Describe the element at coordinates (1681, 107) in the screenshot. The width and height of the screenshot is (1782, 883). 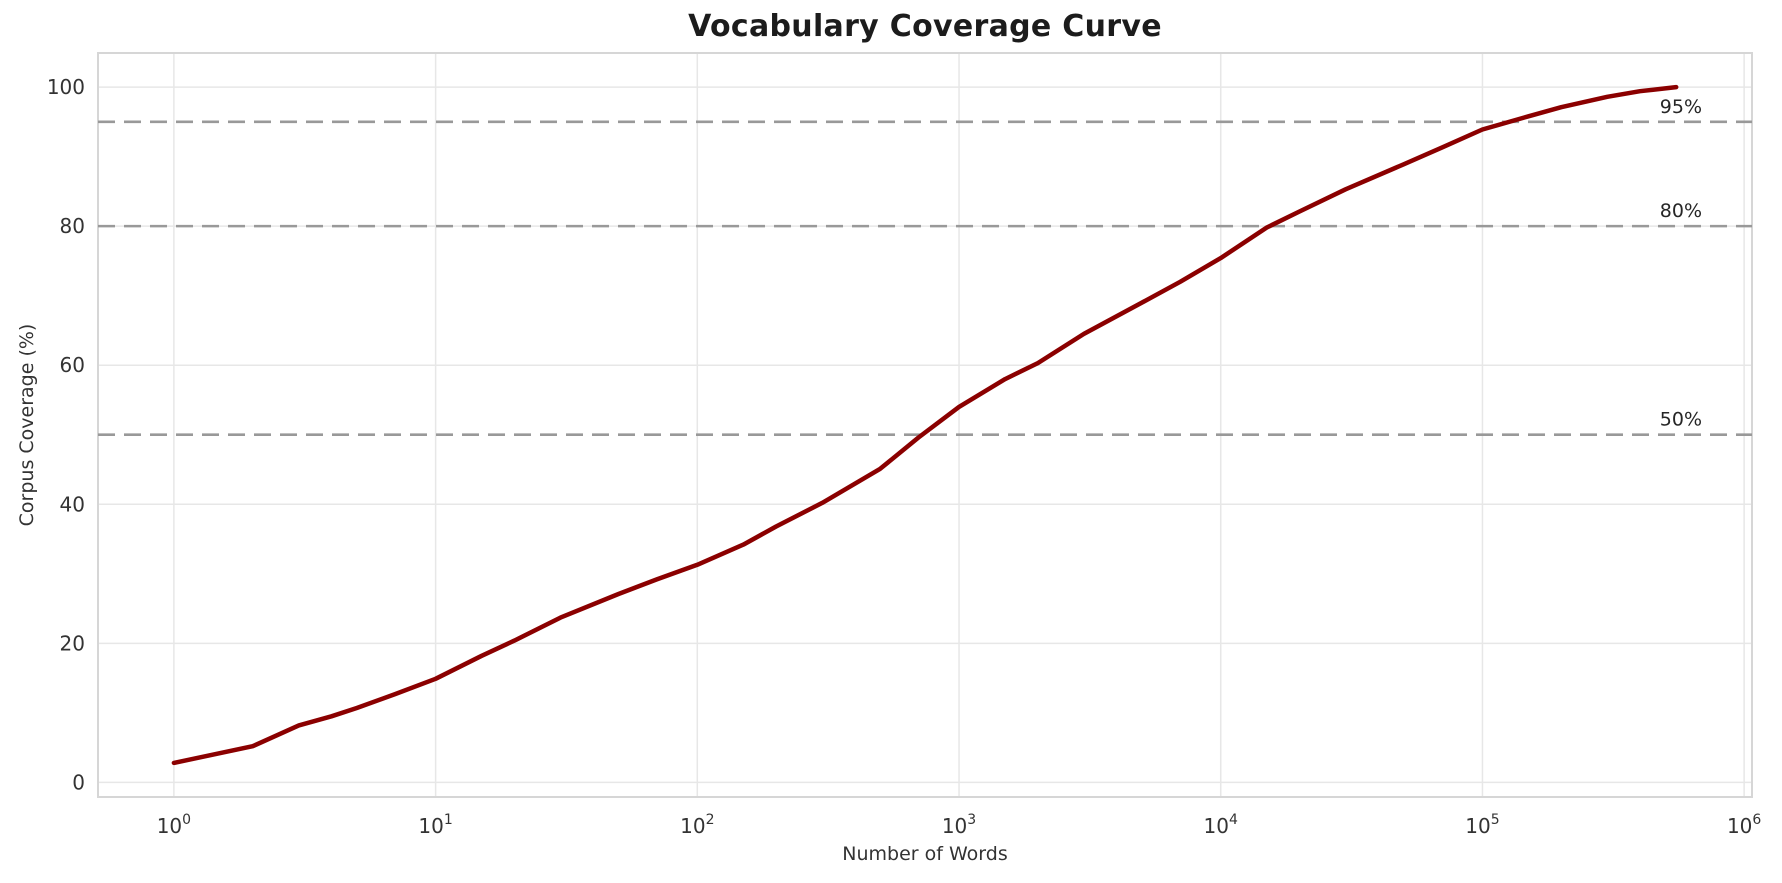
I see `threshold-label: 95%` at that location.